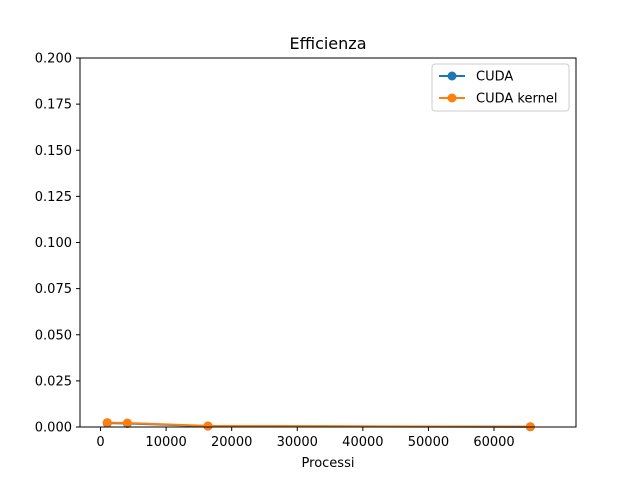 The width and height of the screenshot is (640, 480). Describe the element at coordinates (362, 442) in the screenshot. I see `x-tick-label: 40000` at that location.